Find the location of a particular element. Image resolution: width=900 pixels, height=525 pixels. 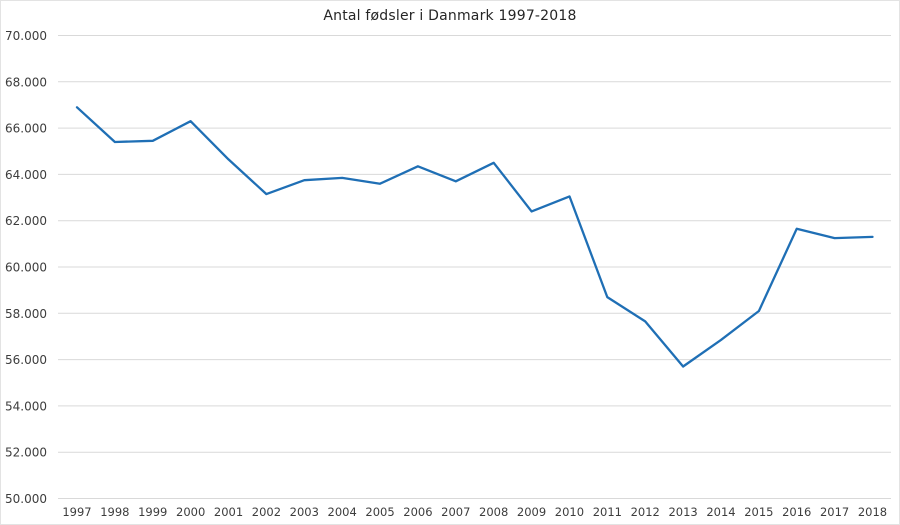

y-tick-label: 60.000 is located at coordinates (26, 268).